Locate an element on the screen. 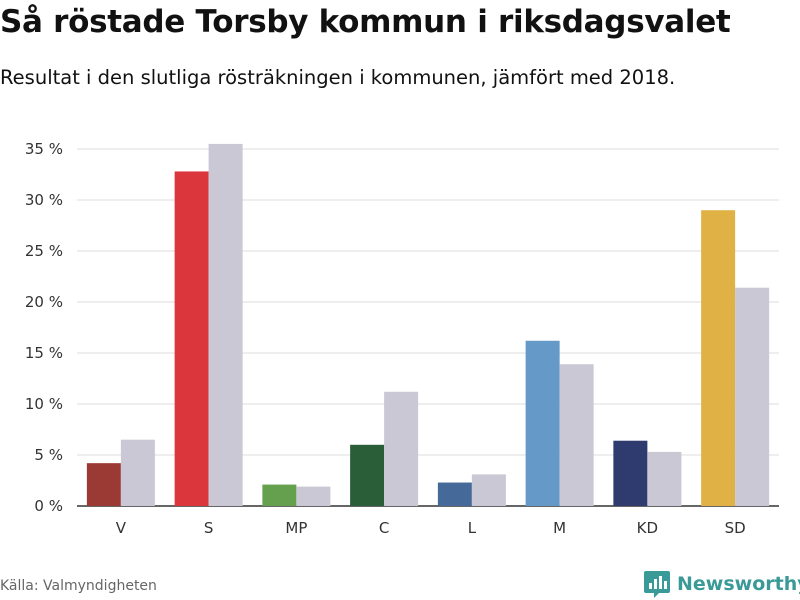  y-tick-label: 10 % is located at coordinates (44, 404).